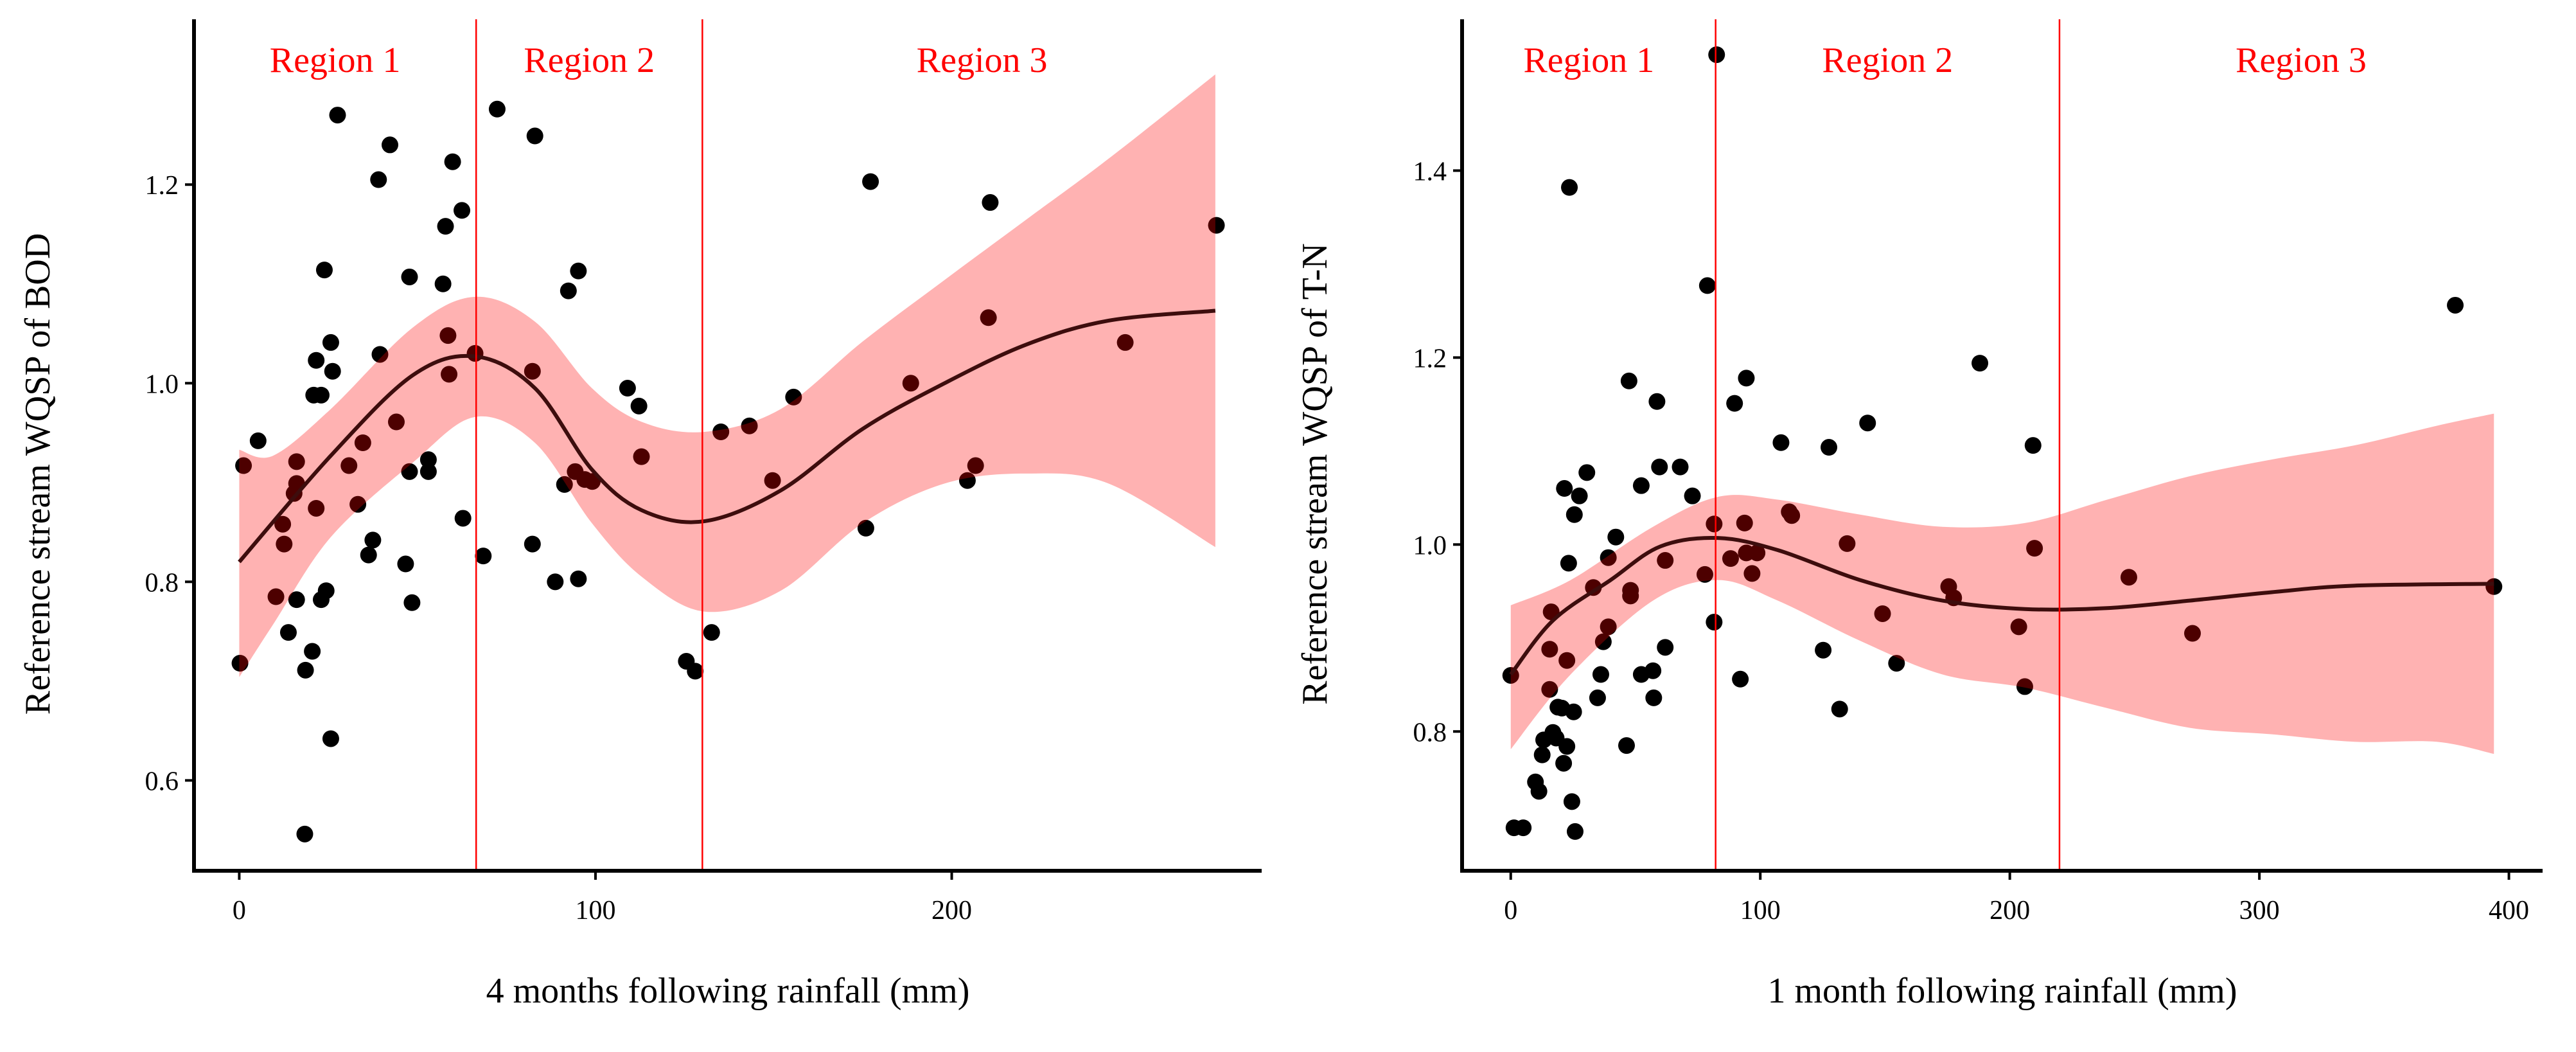  I want to click on y-tick-label: 0.8, so click(162, 583).